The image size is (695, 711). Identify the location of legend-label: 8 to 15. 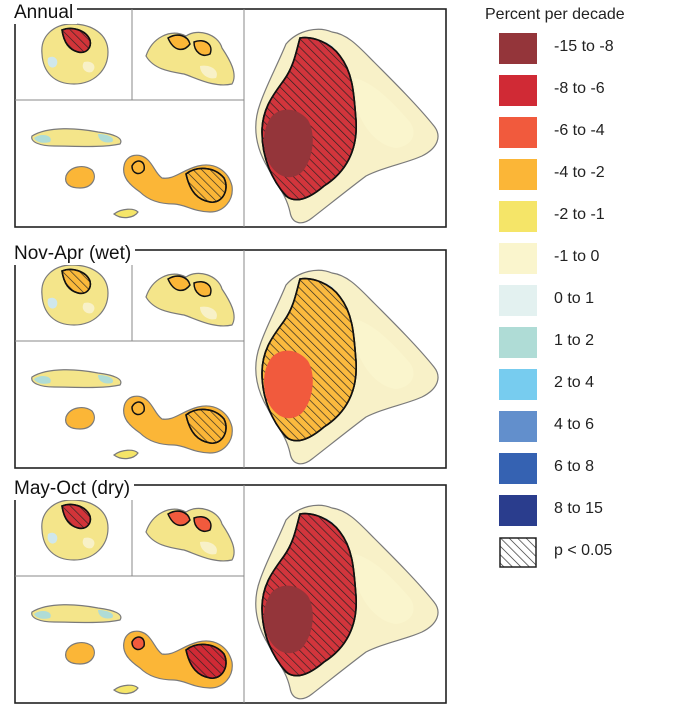
(578, 508).